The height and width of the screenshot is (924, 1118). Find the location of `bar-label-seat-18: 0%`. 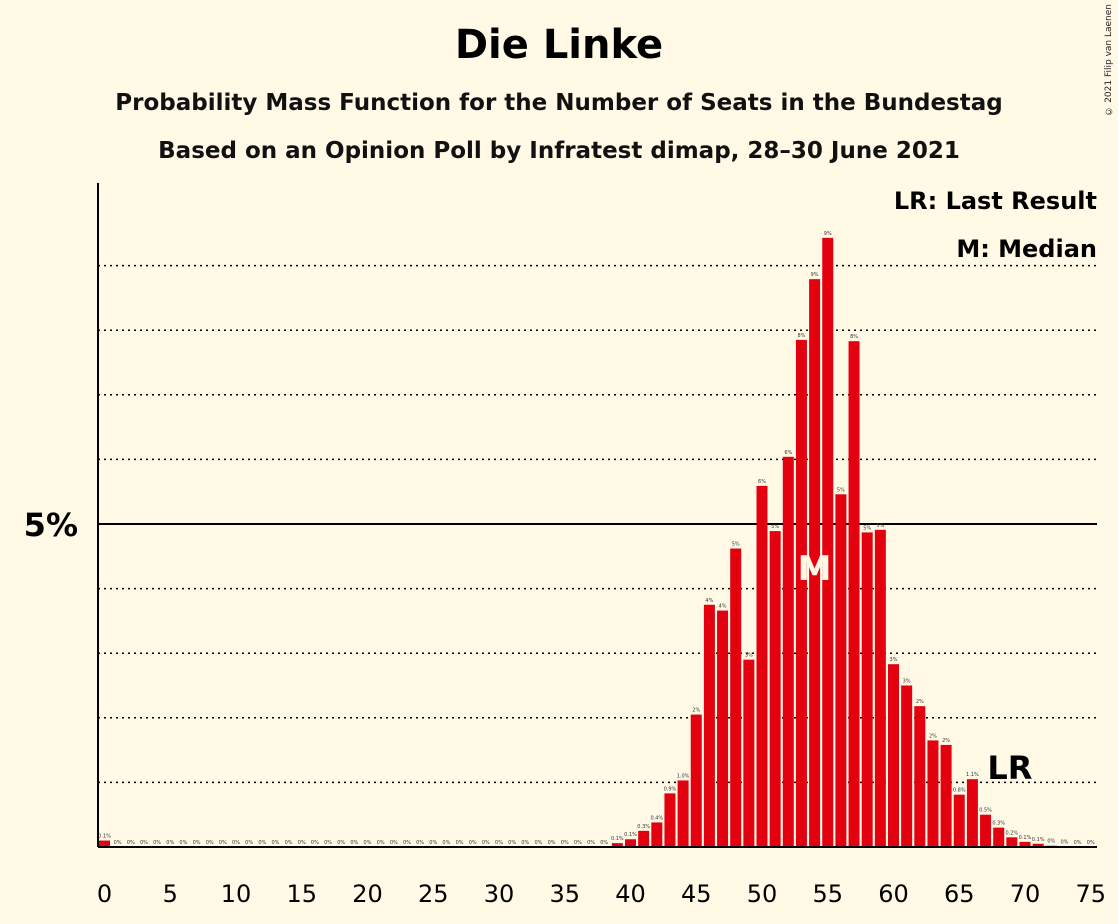

bar-label-seat-18: 0% is located at coordinates (341, 843).